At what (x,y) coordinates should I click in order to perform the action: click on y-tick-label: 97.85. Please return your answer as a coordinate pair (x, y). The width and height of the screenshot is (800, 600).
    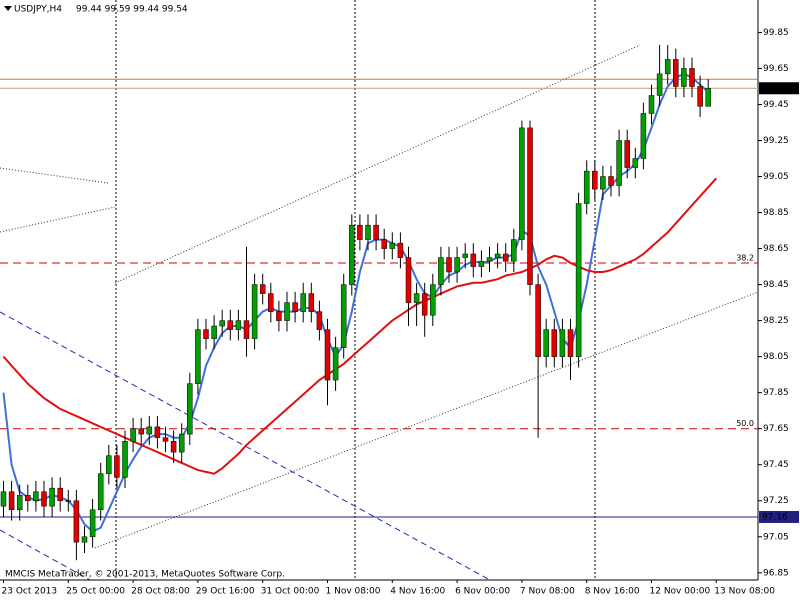
    Looking at the image, I should click on (776, 393).